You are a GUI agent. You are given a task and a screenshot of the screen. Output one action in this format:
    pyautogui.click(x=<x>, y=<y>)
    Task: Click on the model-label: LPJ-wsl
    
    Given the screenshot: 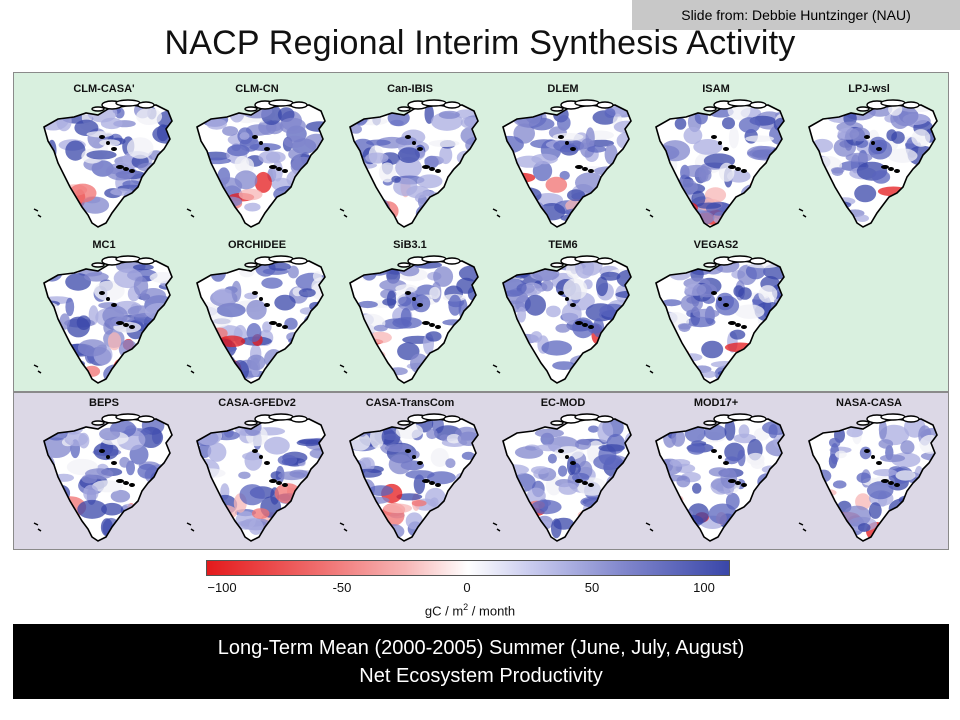 What is the action you would take?
    pyautogui.click(x=869, y=89)
    